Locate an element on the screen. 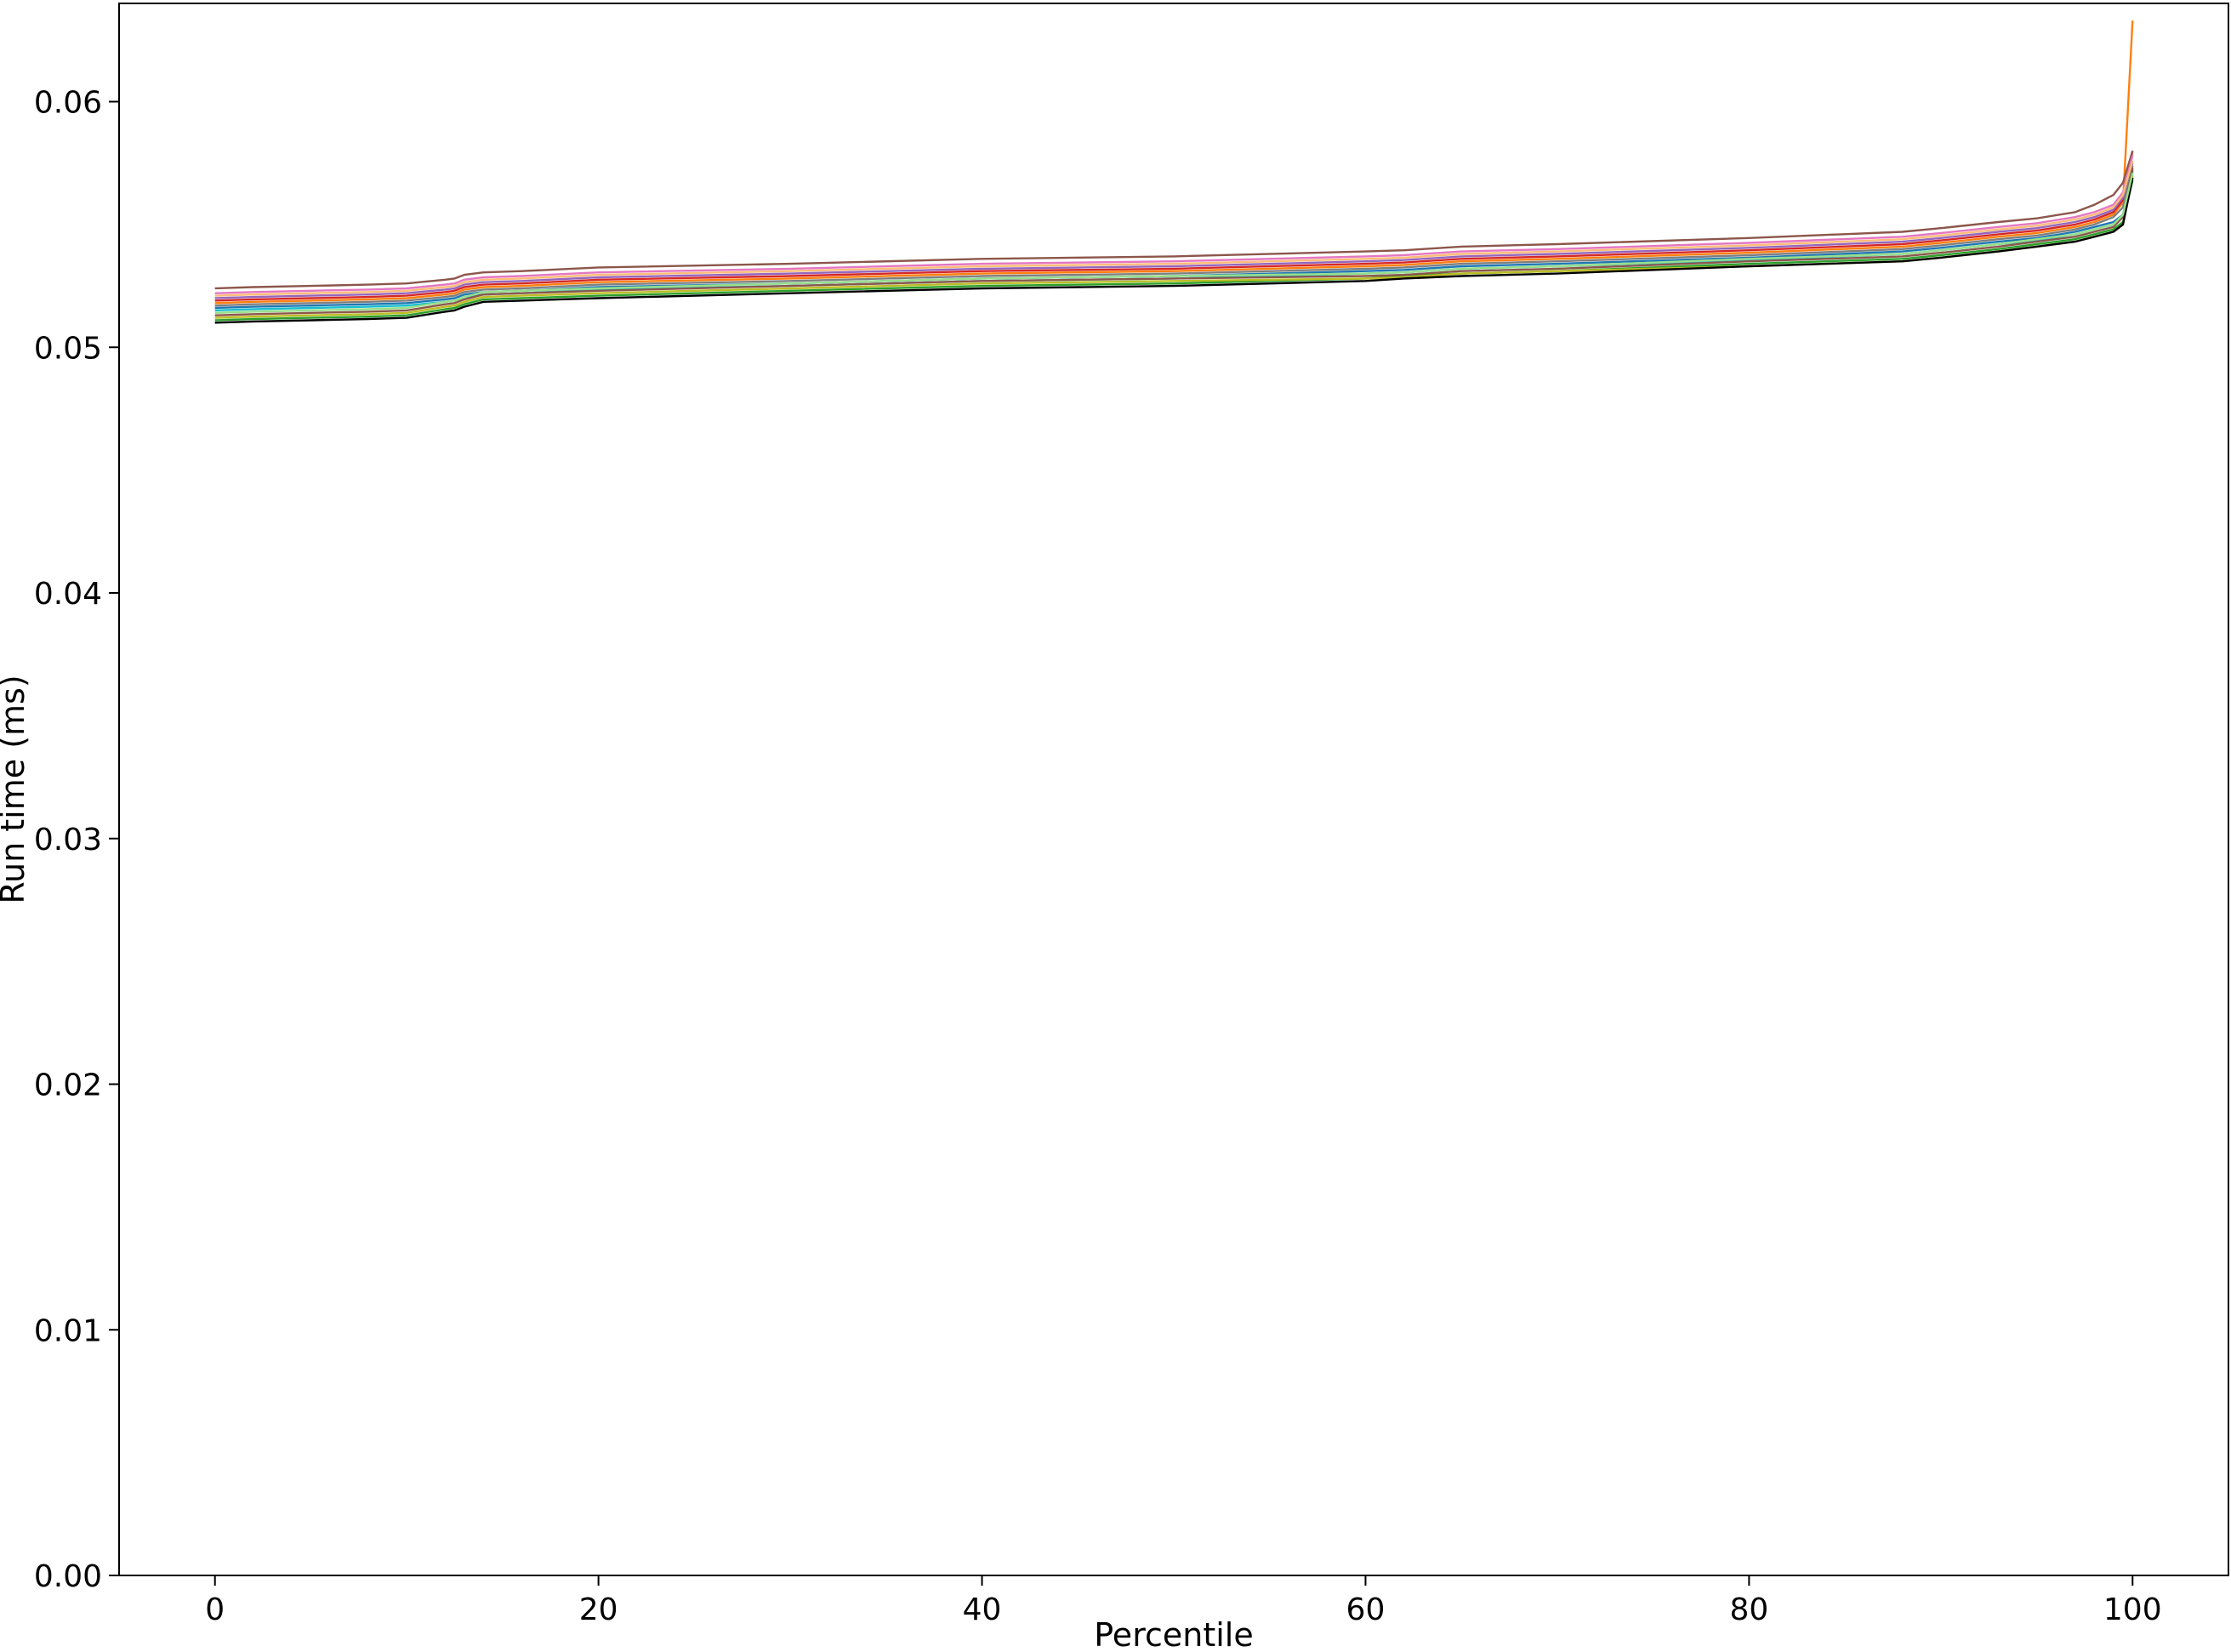 The width and height of the screenshot is (2231, 1652). y-tick-label: 0.03 is located at coordinates (68, 840).